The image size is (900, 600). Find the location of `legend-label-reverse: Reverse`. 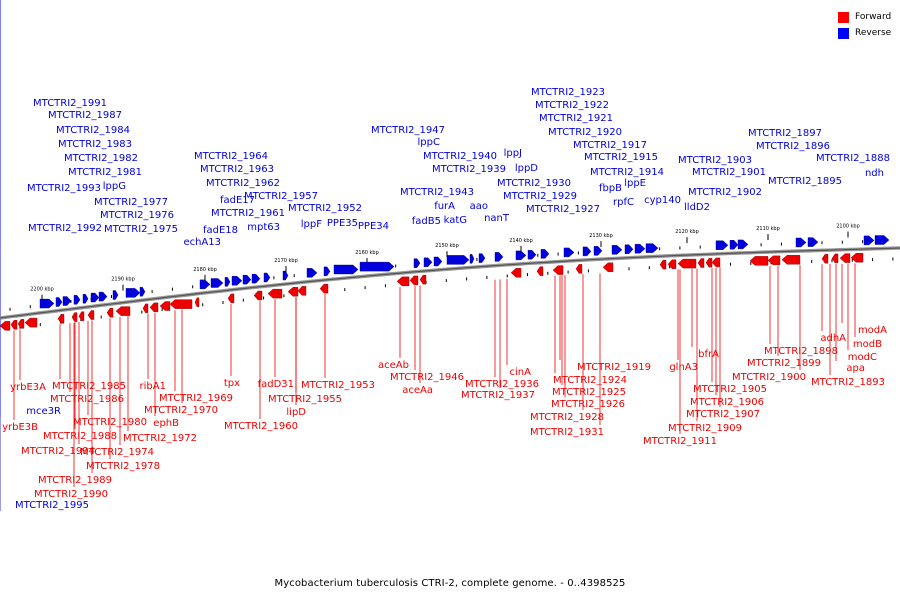

legend-label-reverse: Reverse is located at coordinates (873, 32).